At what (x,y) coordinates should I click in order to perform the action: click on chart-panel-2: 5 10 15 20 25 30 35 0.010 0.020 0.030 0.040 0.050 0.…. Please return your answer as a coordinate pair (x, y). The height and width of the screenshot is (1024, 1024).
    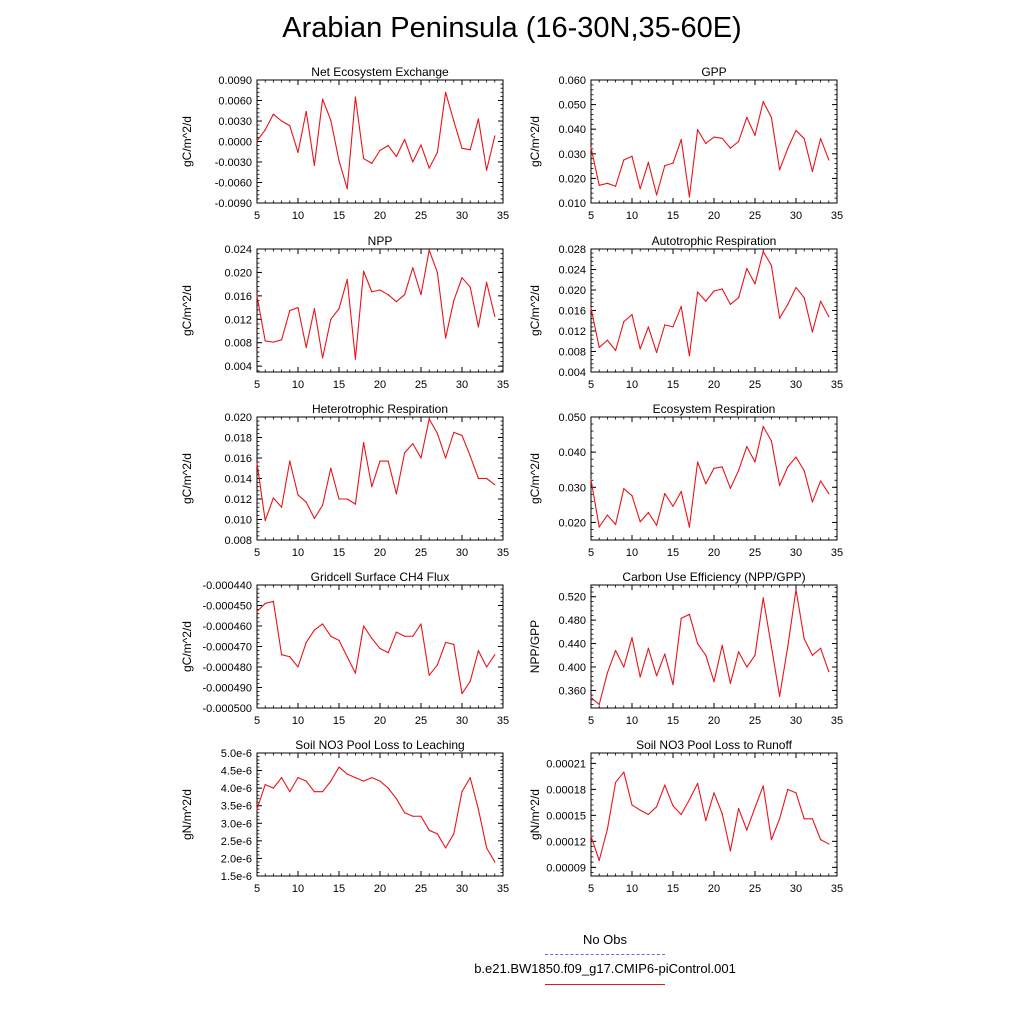
    Looking at the image, I should click on (685, 143).